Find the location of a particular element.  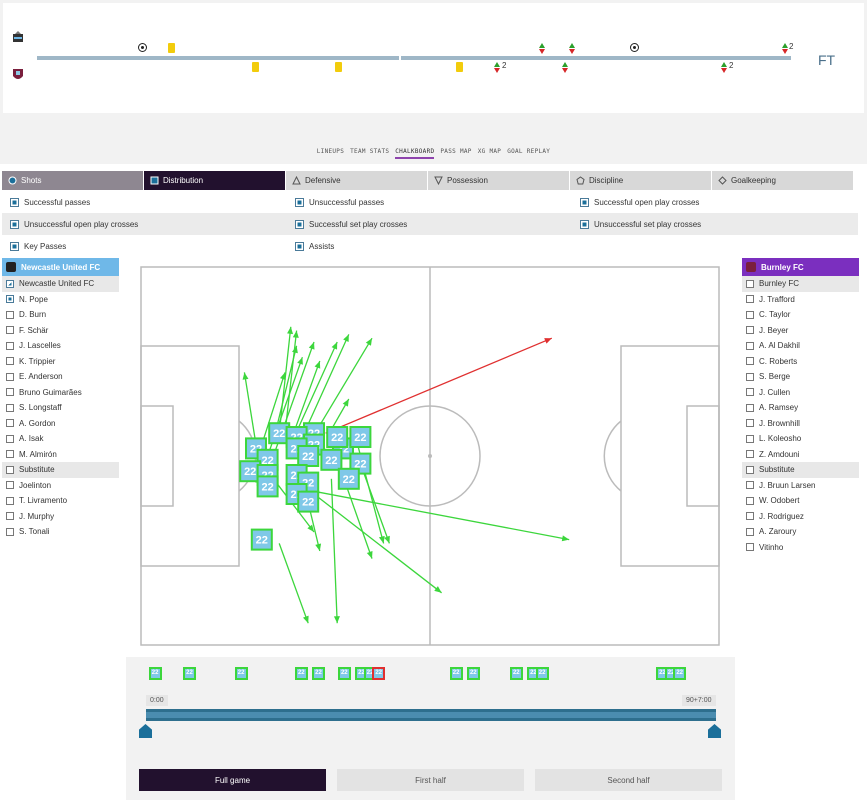

player-row: J. Bruun Larsen is located at coordinates (800, 486).